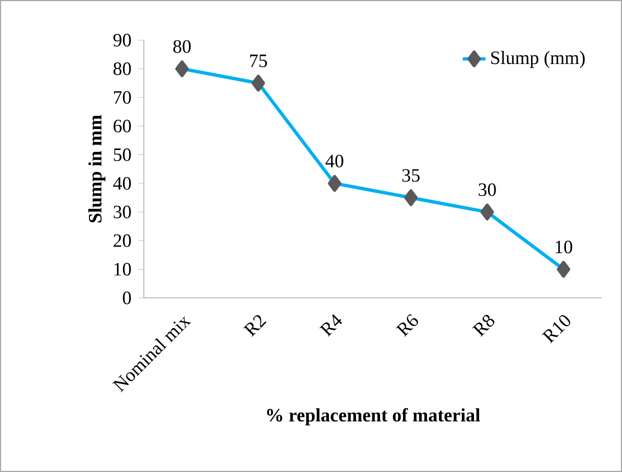  I want to click on y-tick-label: 30, so click(122, 212).